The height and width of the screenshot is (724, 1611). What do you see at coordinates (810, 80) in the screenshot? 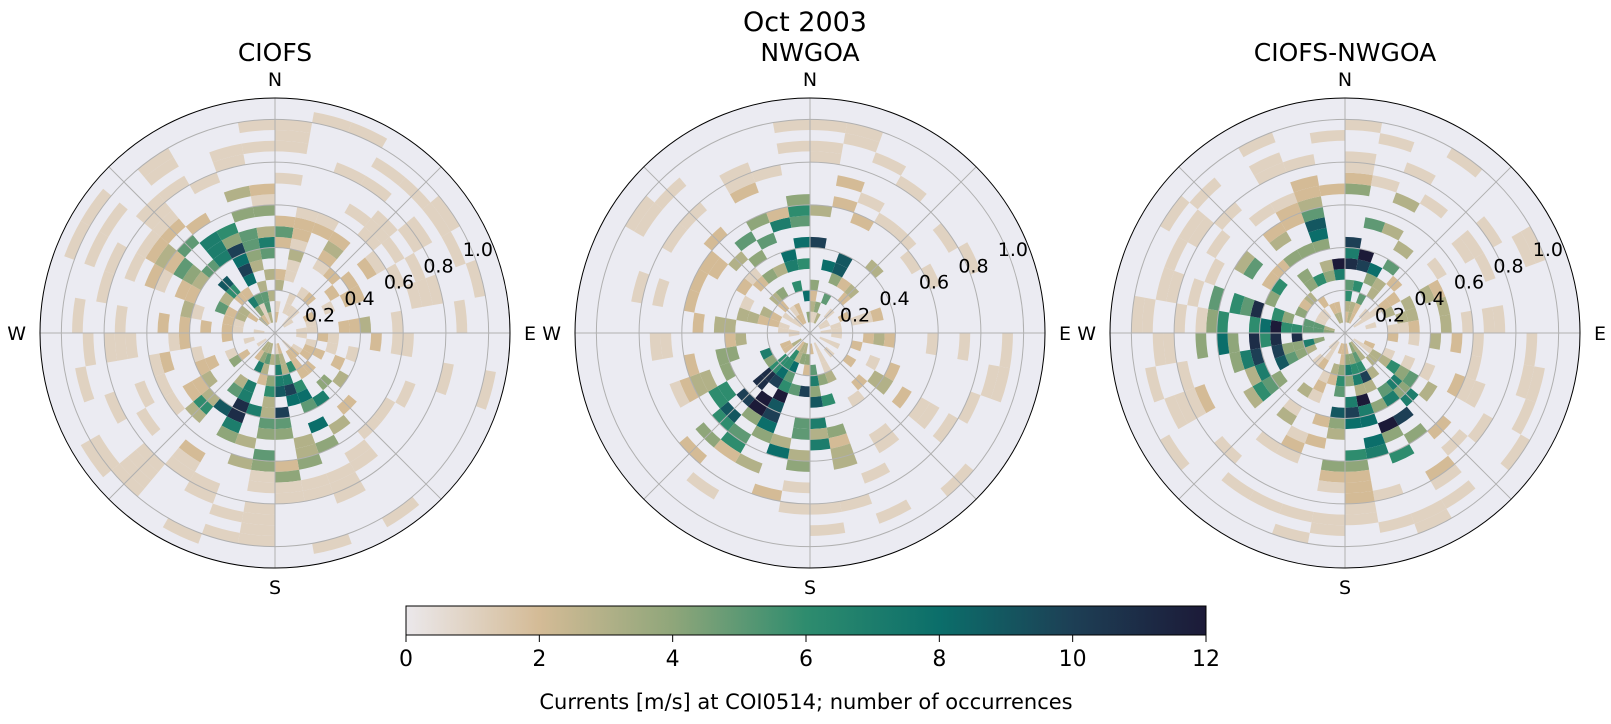
I see `compass-label-n: N` at bounding box center [810, 80].